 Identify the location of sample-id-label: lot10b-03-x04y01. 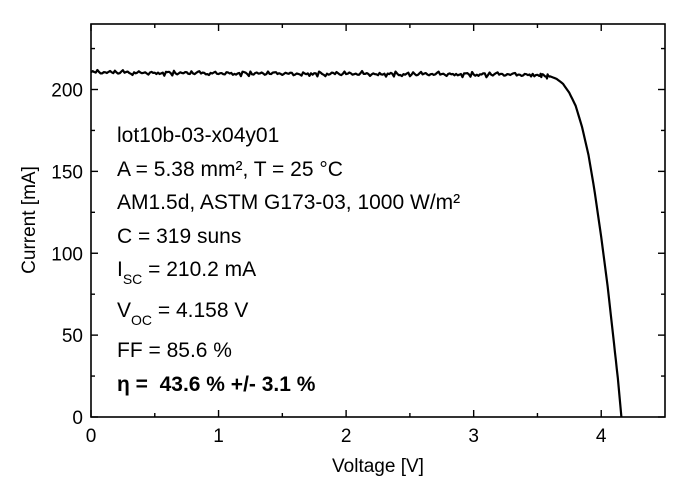
(198, 135).